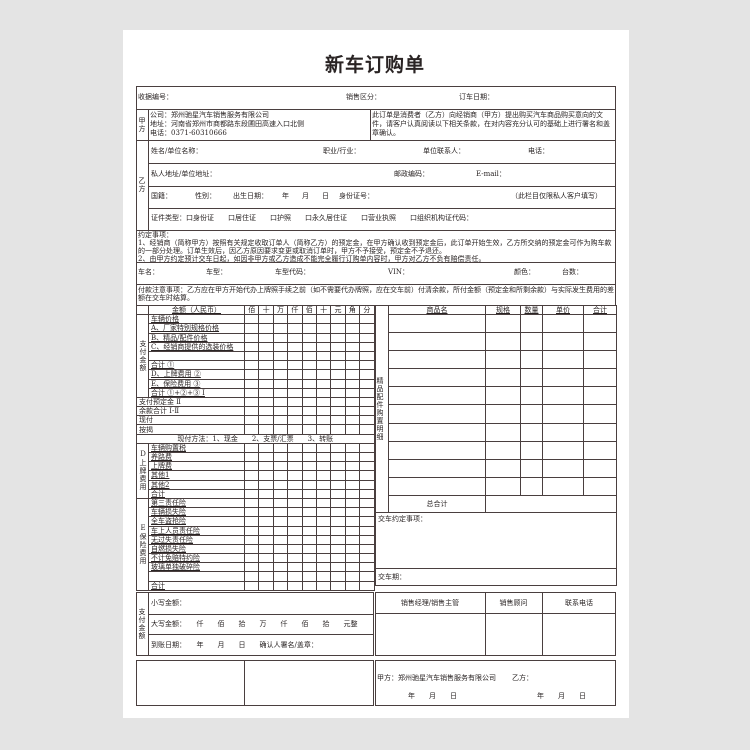  Describe the element at coordinates (398, 272) in the screenshot. I see `vehicle-vin: VIN：` at that location.